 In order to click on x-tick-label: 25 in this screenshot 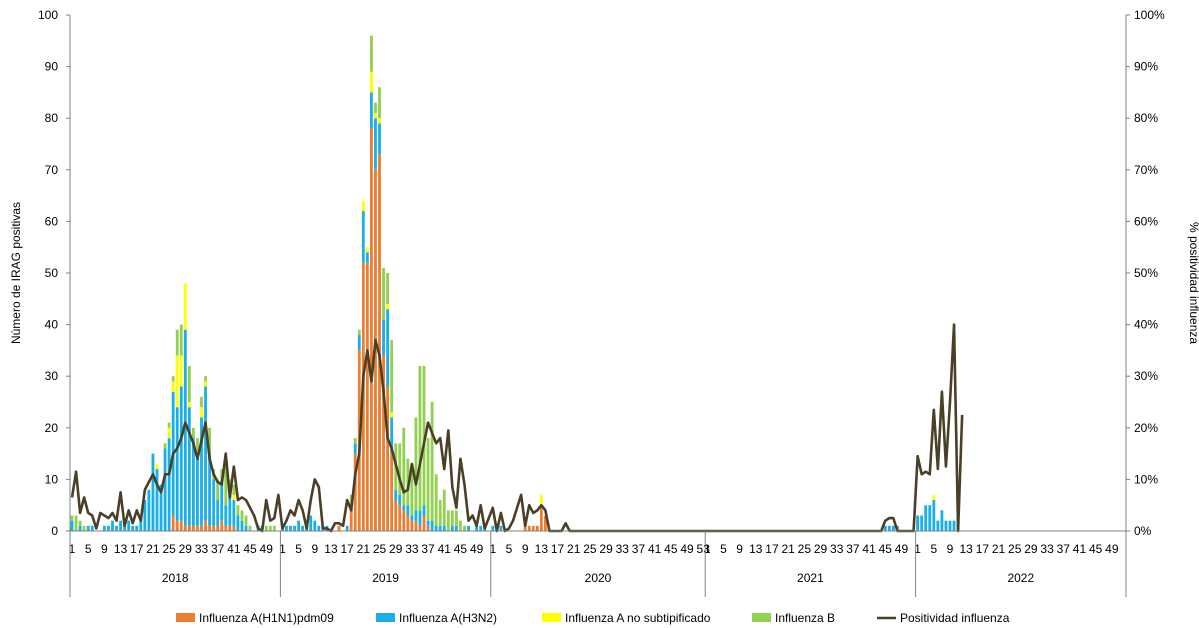, I will do `click(380, 549)`.